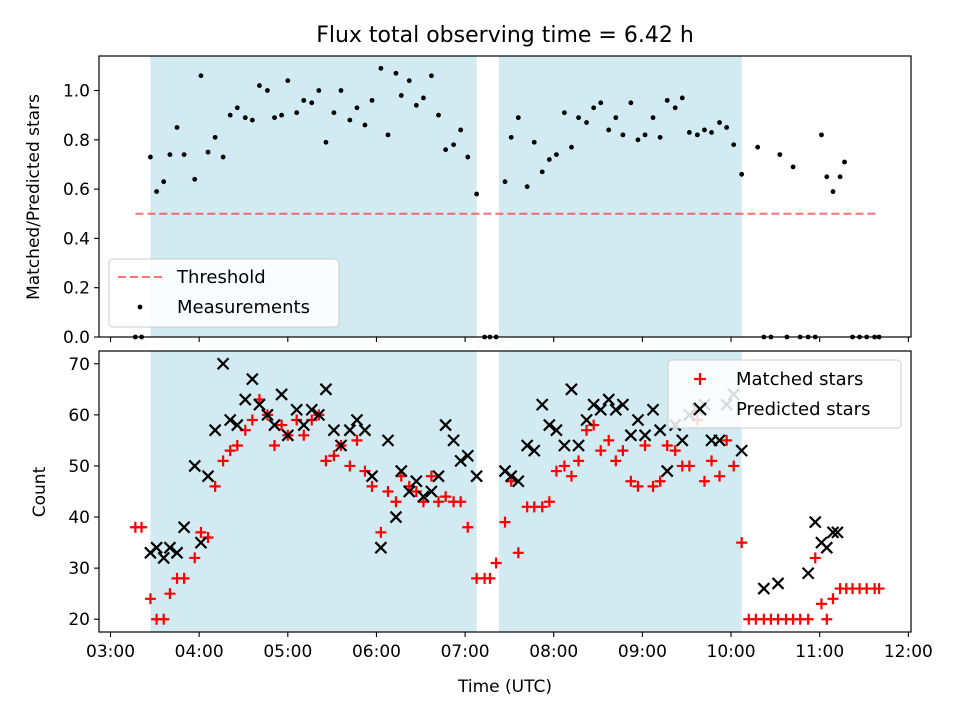  What do you see at coordinates (287, 652) in the screenshot?
I see `x-tick-label: 05:00` at bounding box center [287, 652].